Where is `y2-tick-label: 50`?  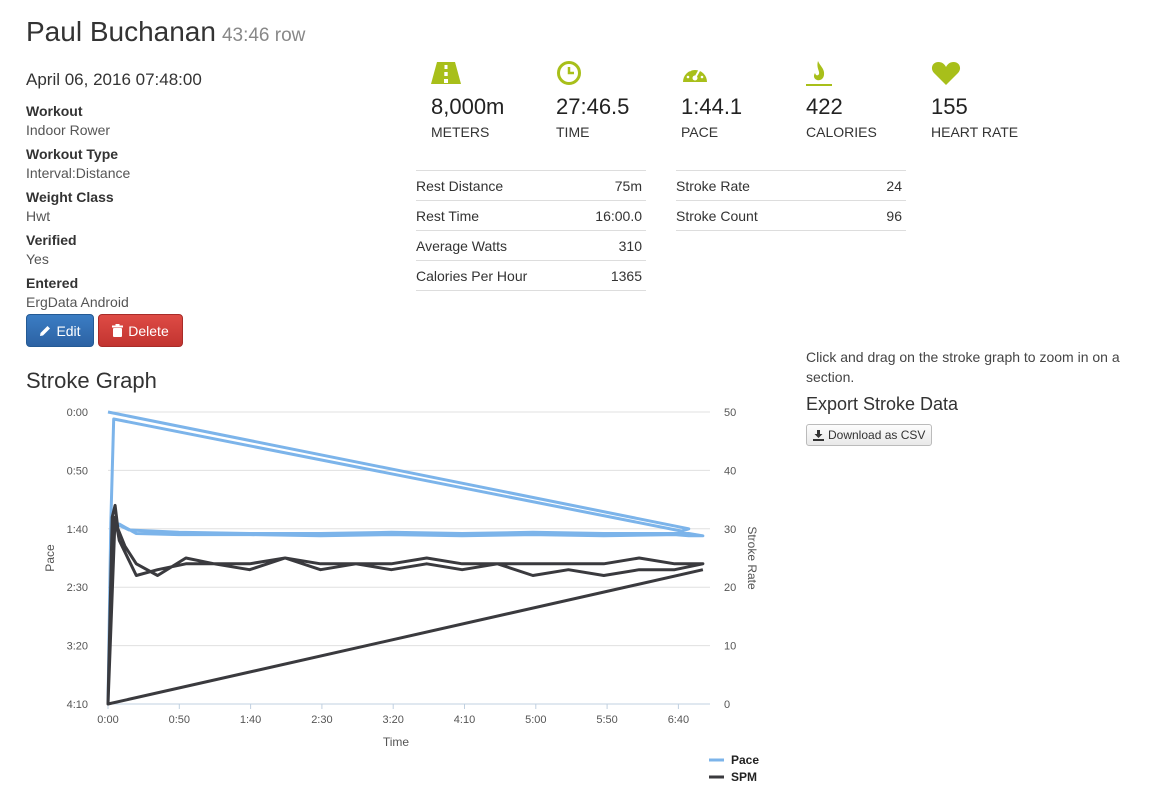 y2-tick-label: 50 is located at coordinates (730, 413).